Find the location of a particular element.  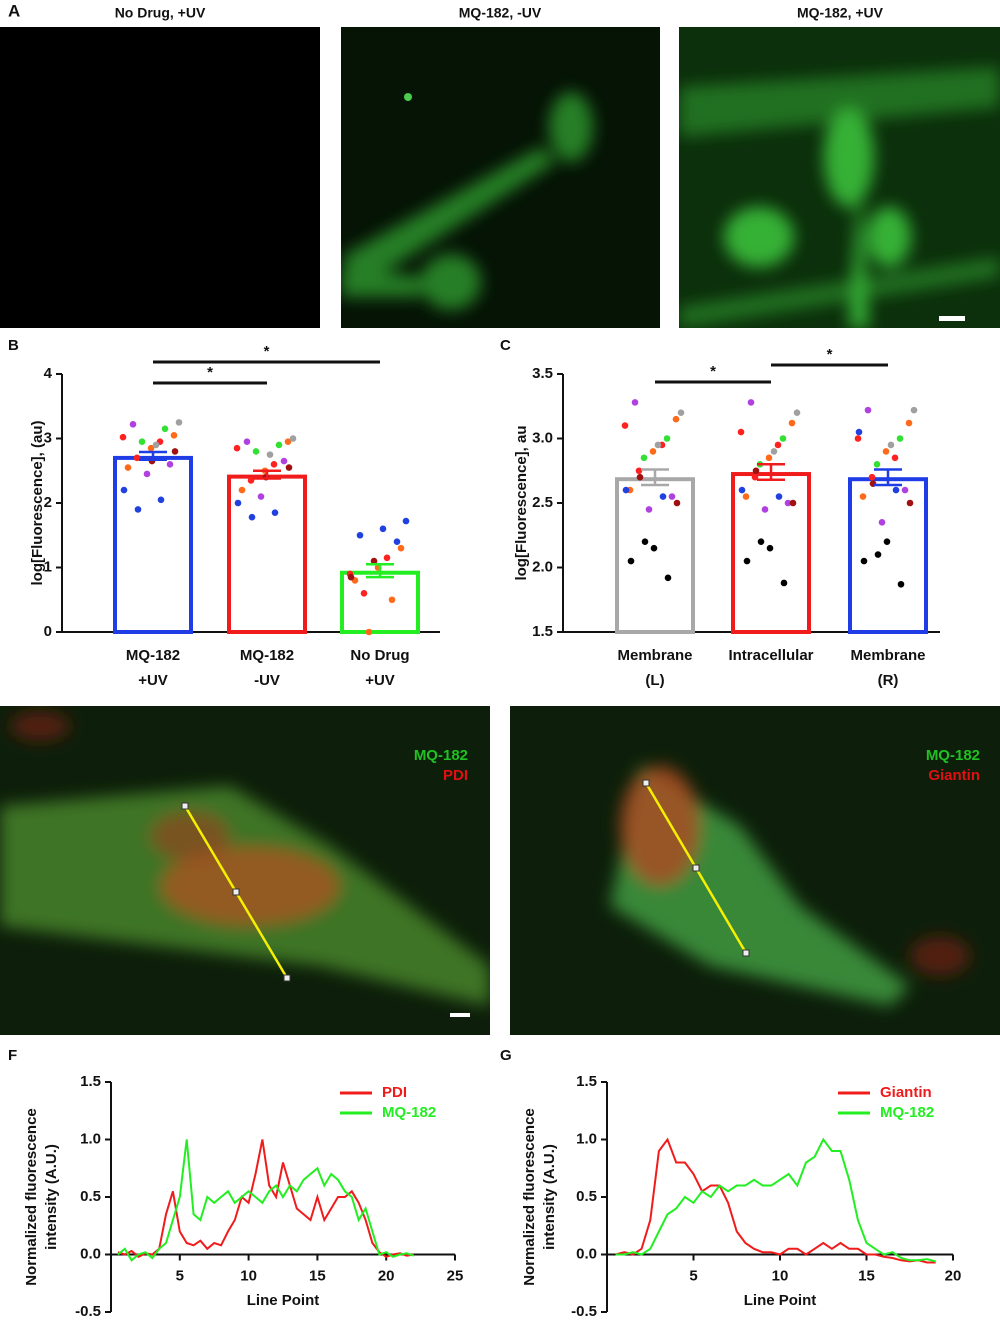

y-tick-label: 0 is located at coordinates (48, 631).